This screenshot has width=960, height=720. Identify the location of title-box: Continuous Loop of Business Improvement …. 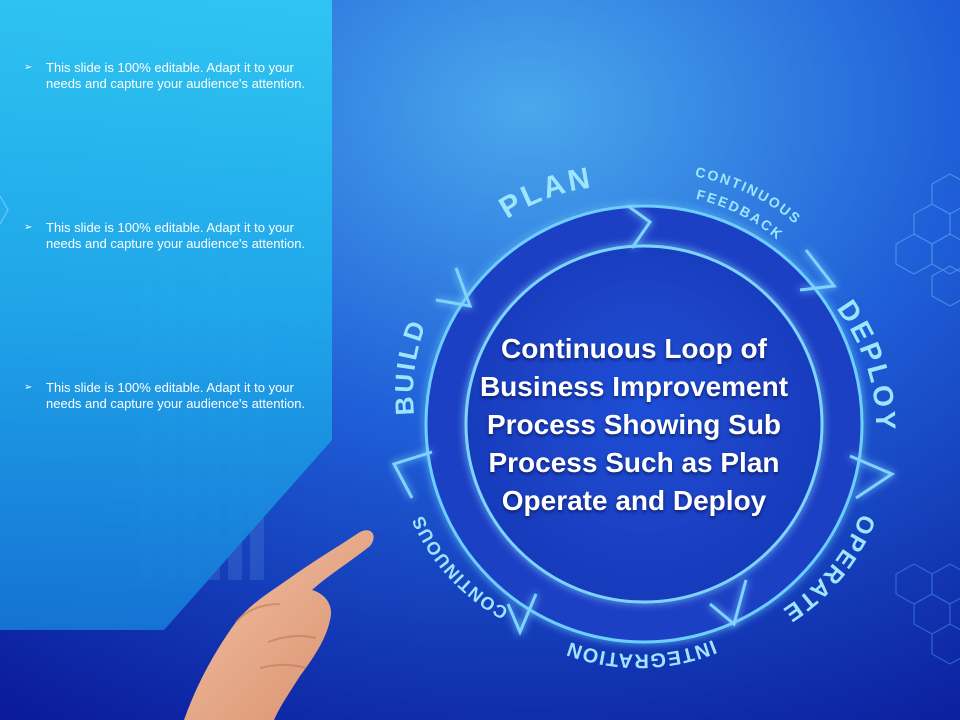
(634, 425).